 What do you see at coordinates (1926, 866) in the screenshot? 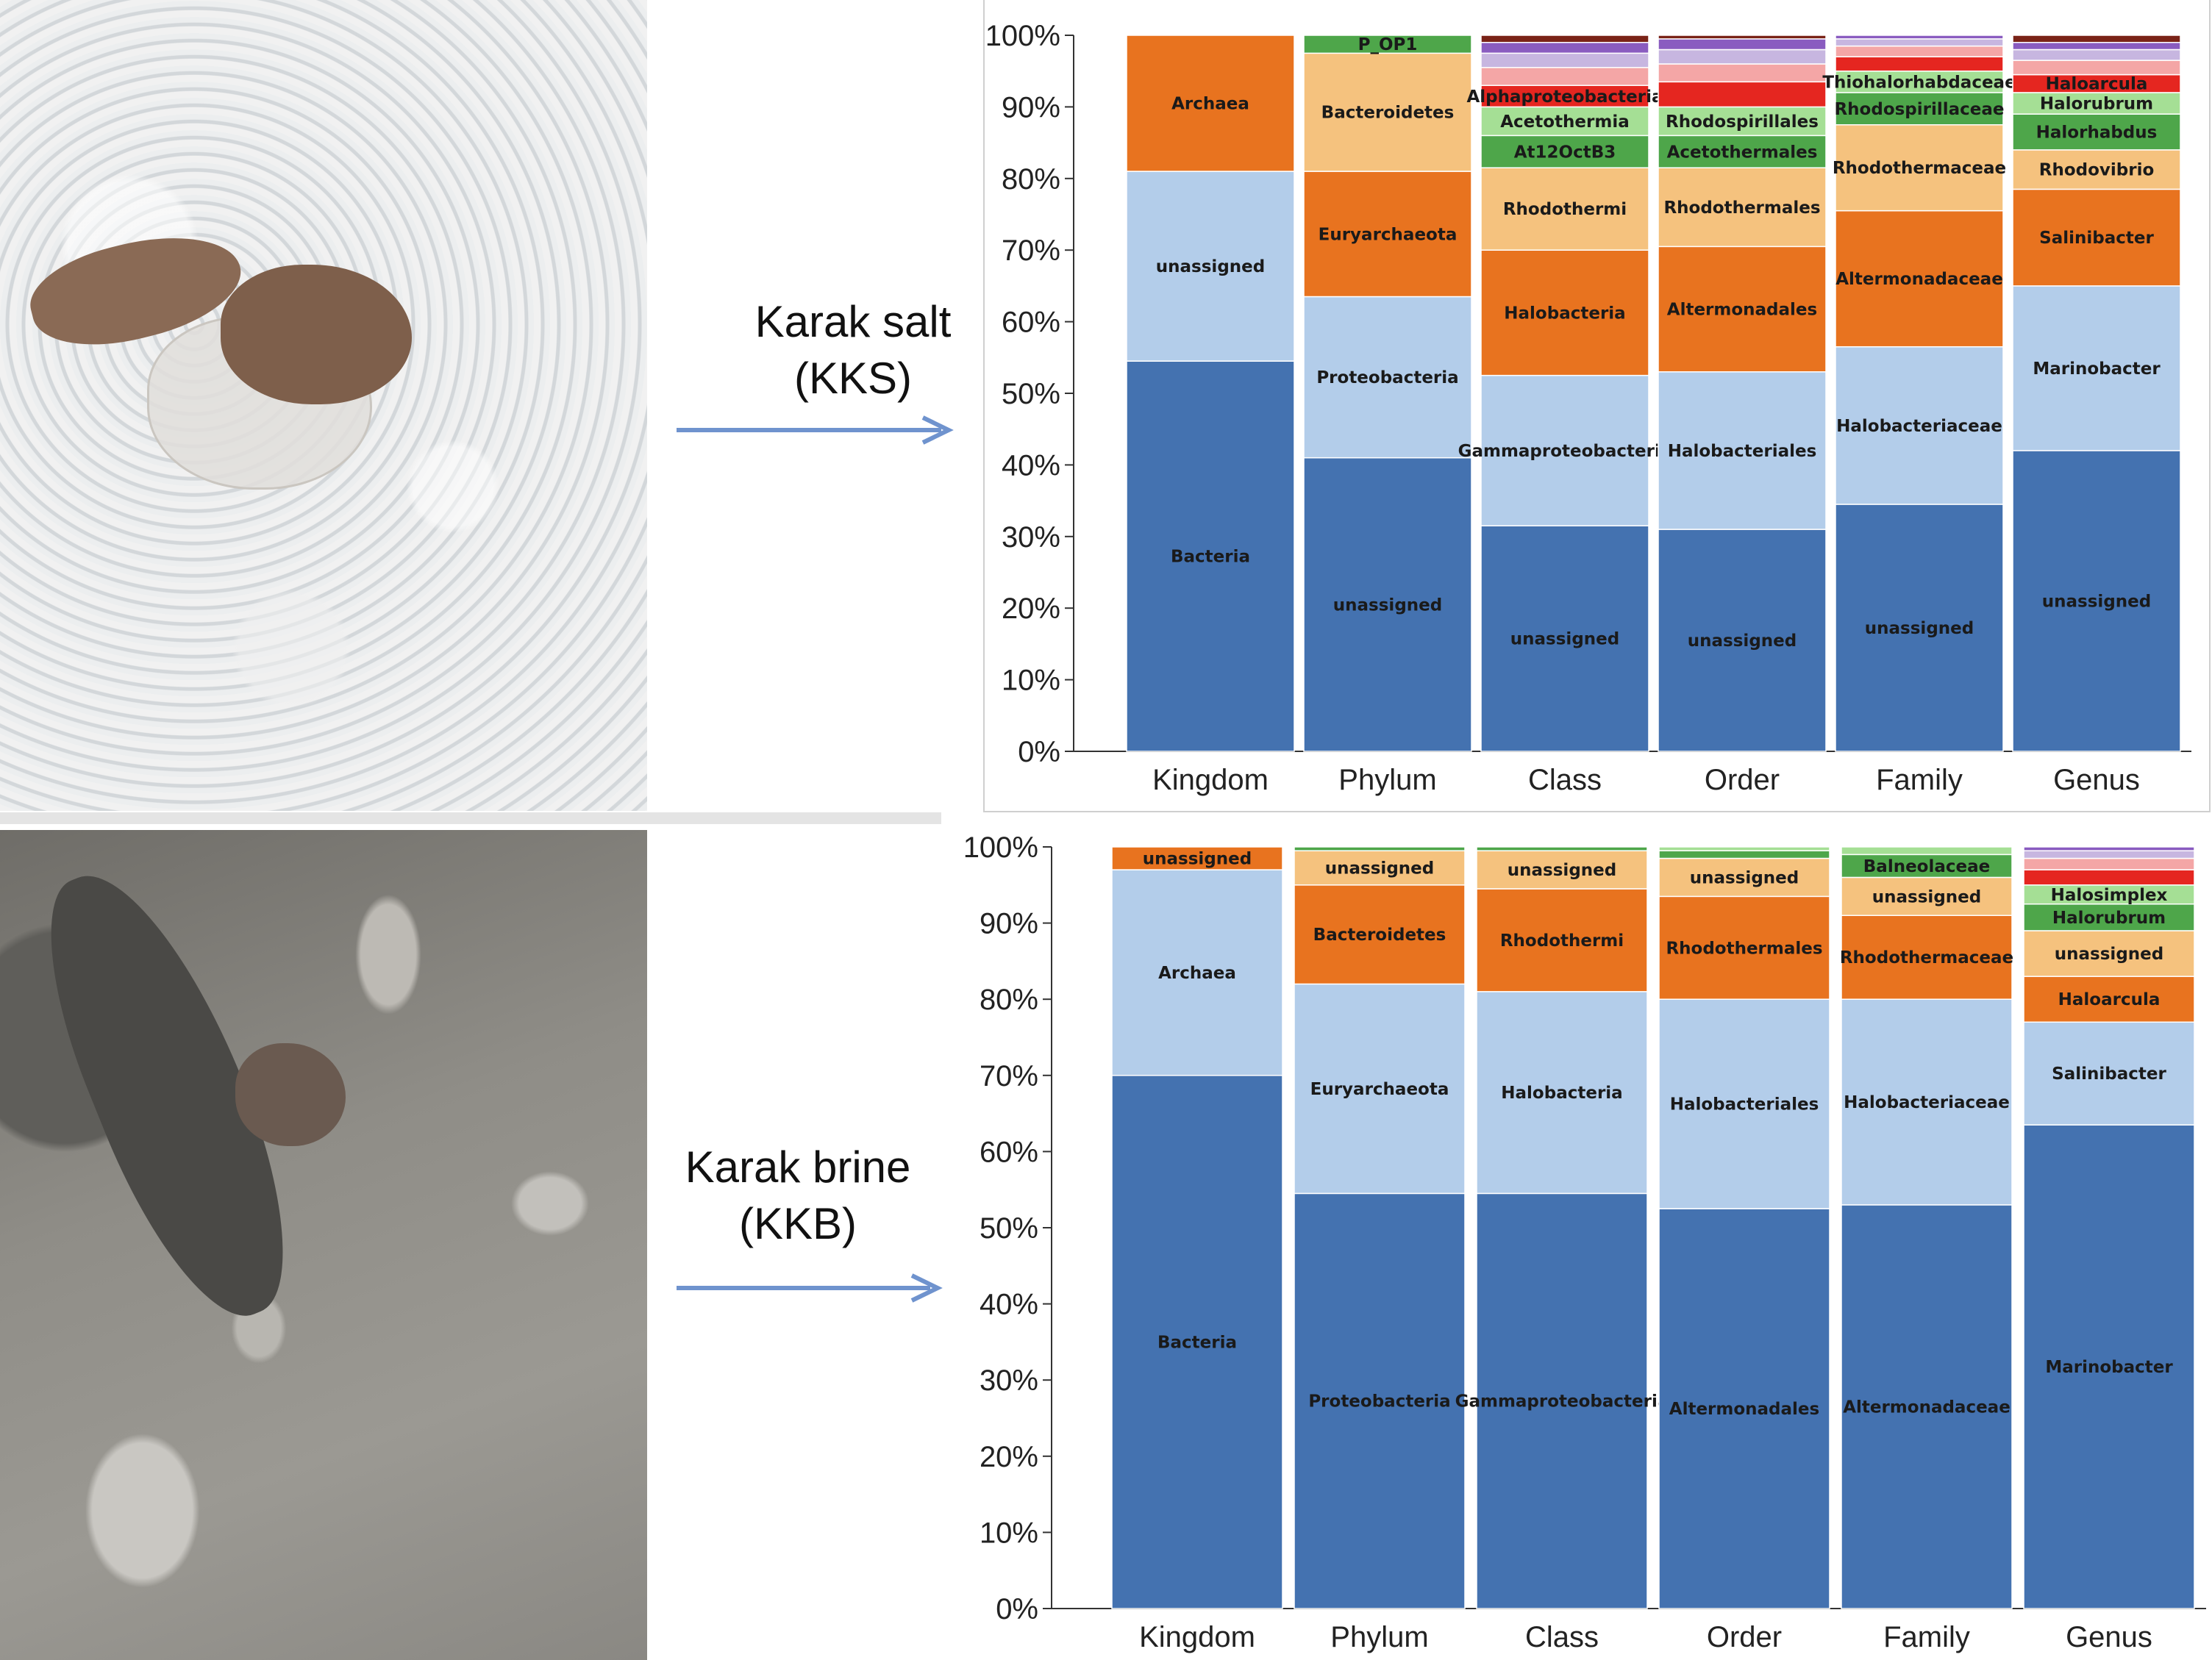
I see `brine-segment-label: Balneolaceae` at bounding box center [1926, 866].